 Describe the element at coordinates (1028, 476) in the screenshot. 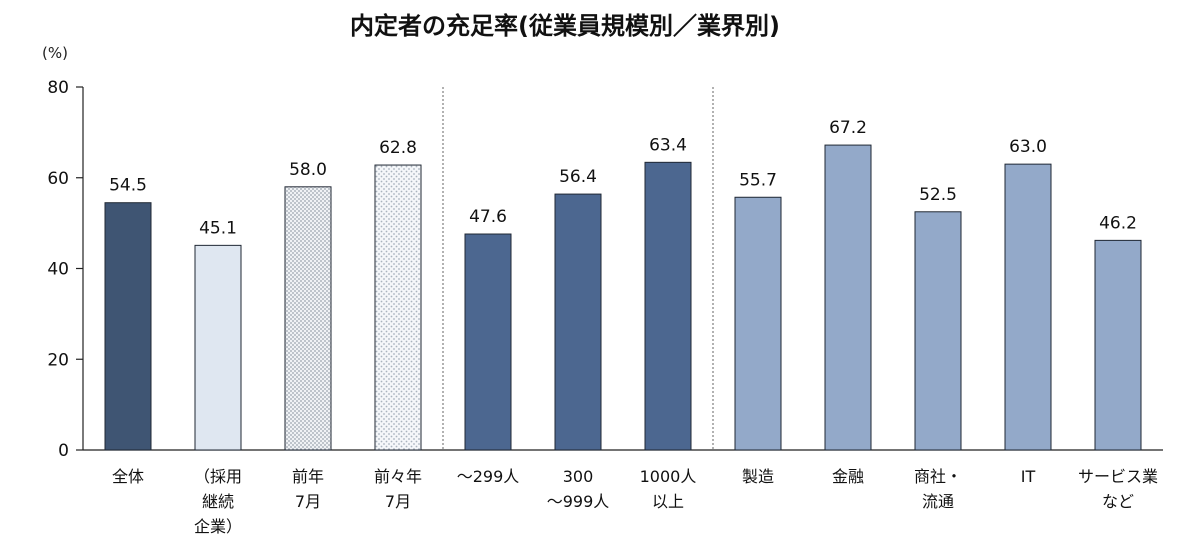

I see `category-label: IT` at that location.